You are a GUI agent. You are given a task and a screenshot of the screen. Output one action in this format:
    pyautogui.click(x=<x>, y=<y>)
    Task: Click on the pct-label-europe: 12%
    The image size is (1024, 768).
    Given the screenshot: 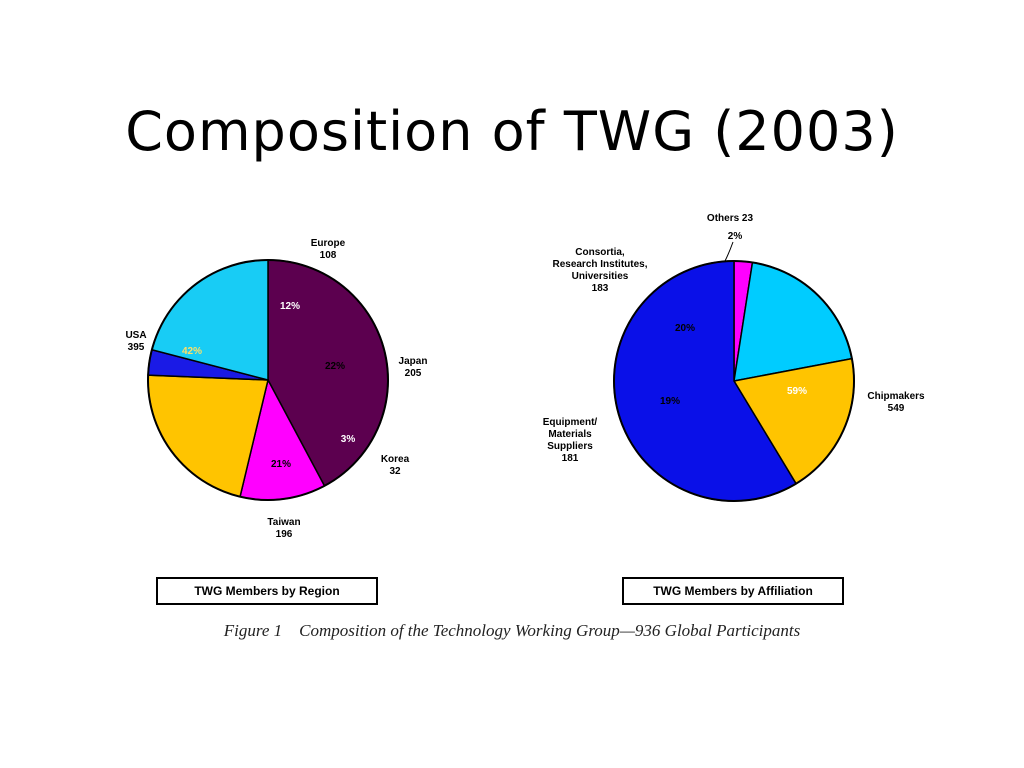 What is the action you would take?
    pyautogui.click(x=290, y=306)
    